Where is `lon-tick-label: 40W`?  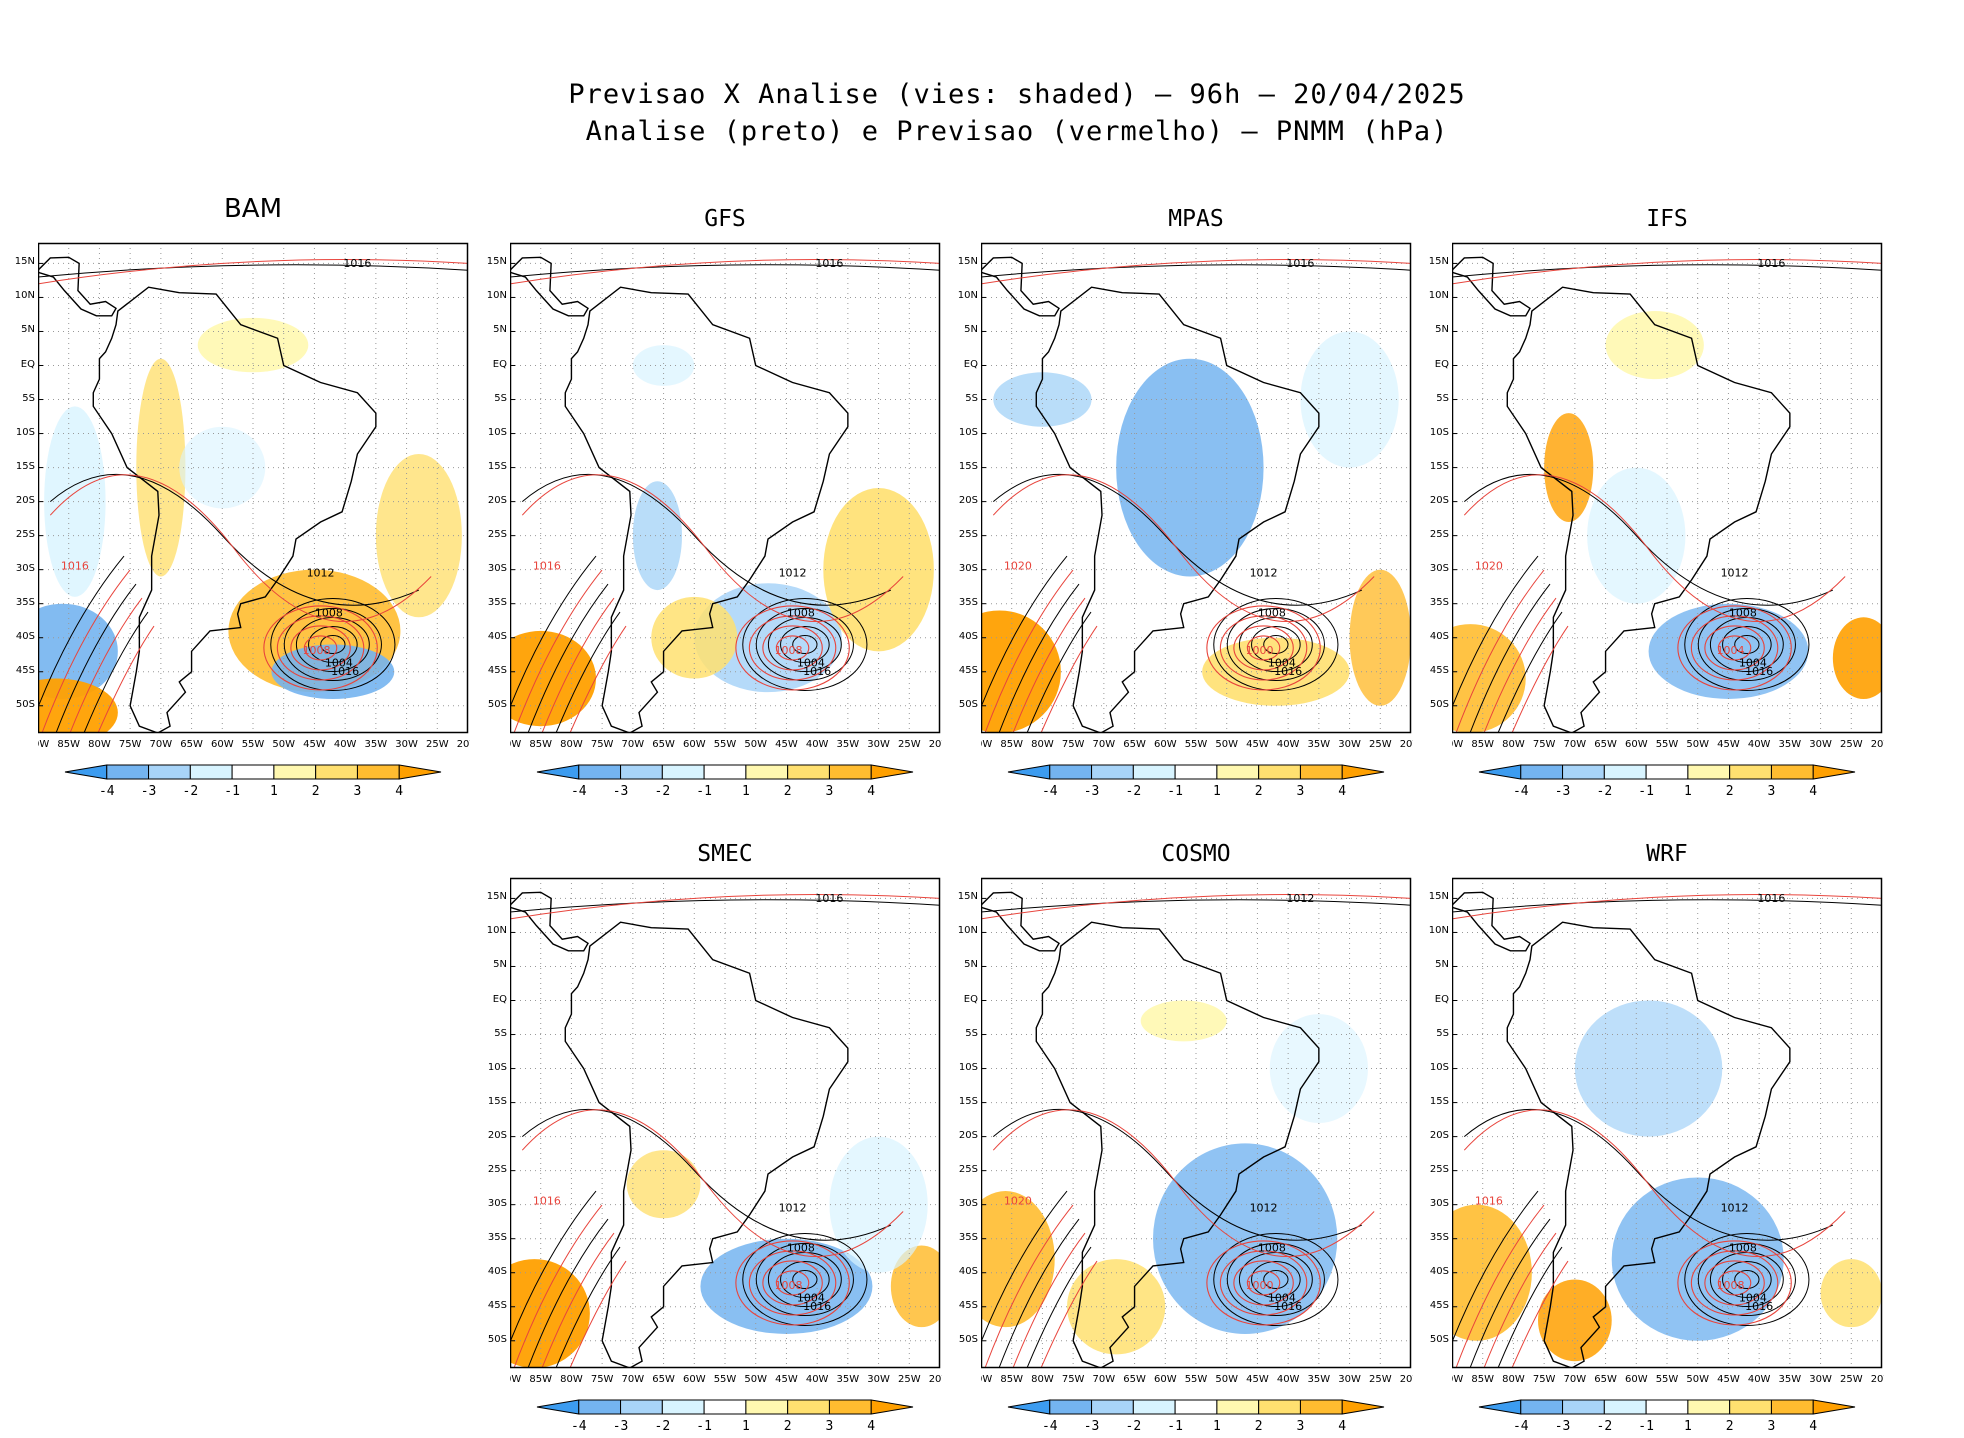 lon-tick-label: 40W is located at coordinates (345, 744).